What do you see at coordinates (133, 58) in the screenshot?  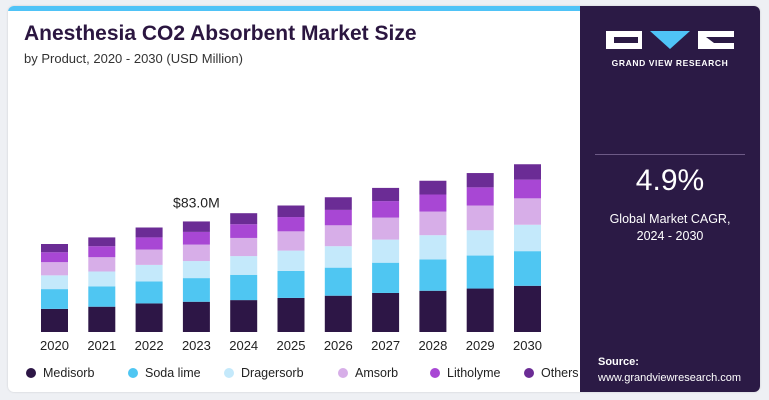 I see `chart-subtitle: by Product, 2020 - 2030 (USD Million)` at bounding box center [133, 58].